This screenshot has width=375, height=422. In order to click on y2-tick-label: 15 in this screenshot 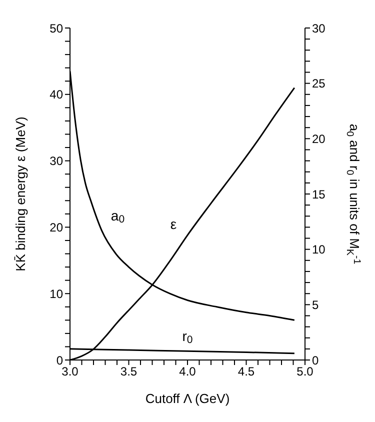, I will do `click(319, 194)`.